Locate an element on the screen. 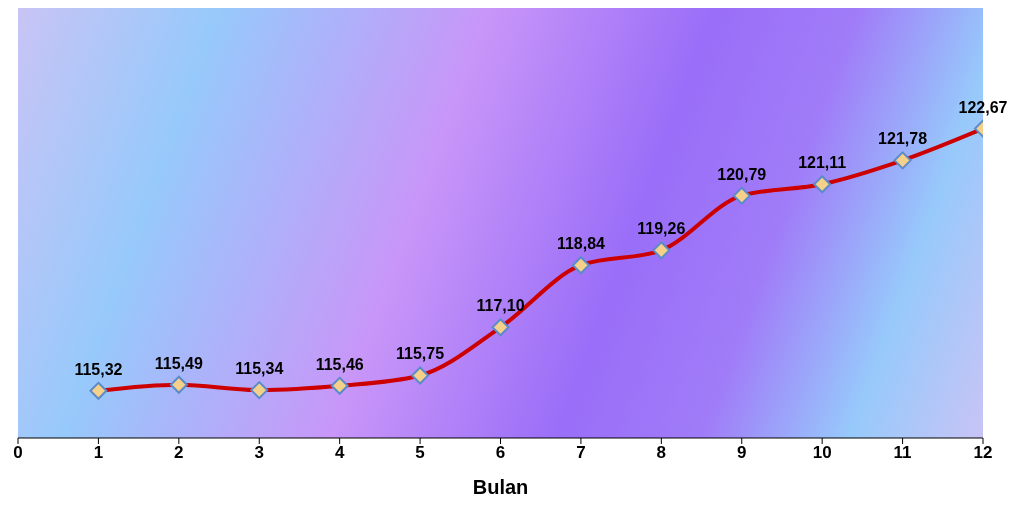  data-label: 118,84 is located at coordinates (581, 244).